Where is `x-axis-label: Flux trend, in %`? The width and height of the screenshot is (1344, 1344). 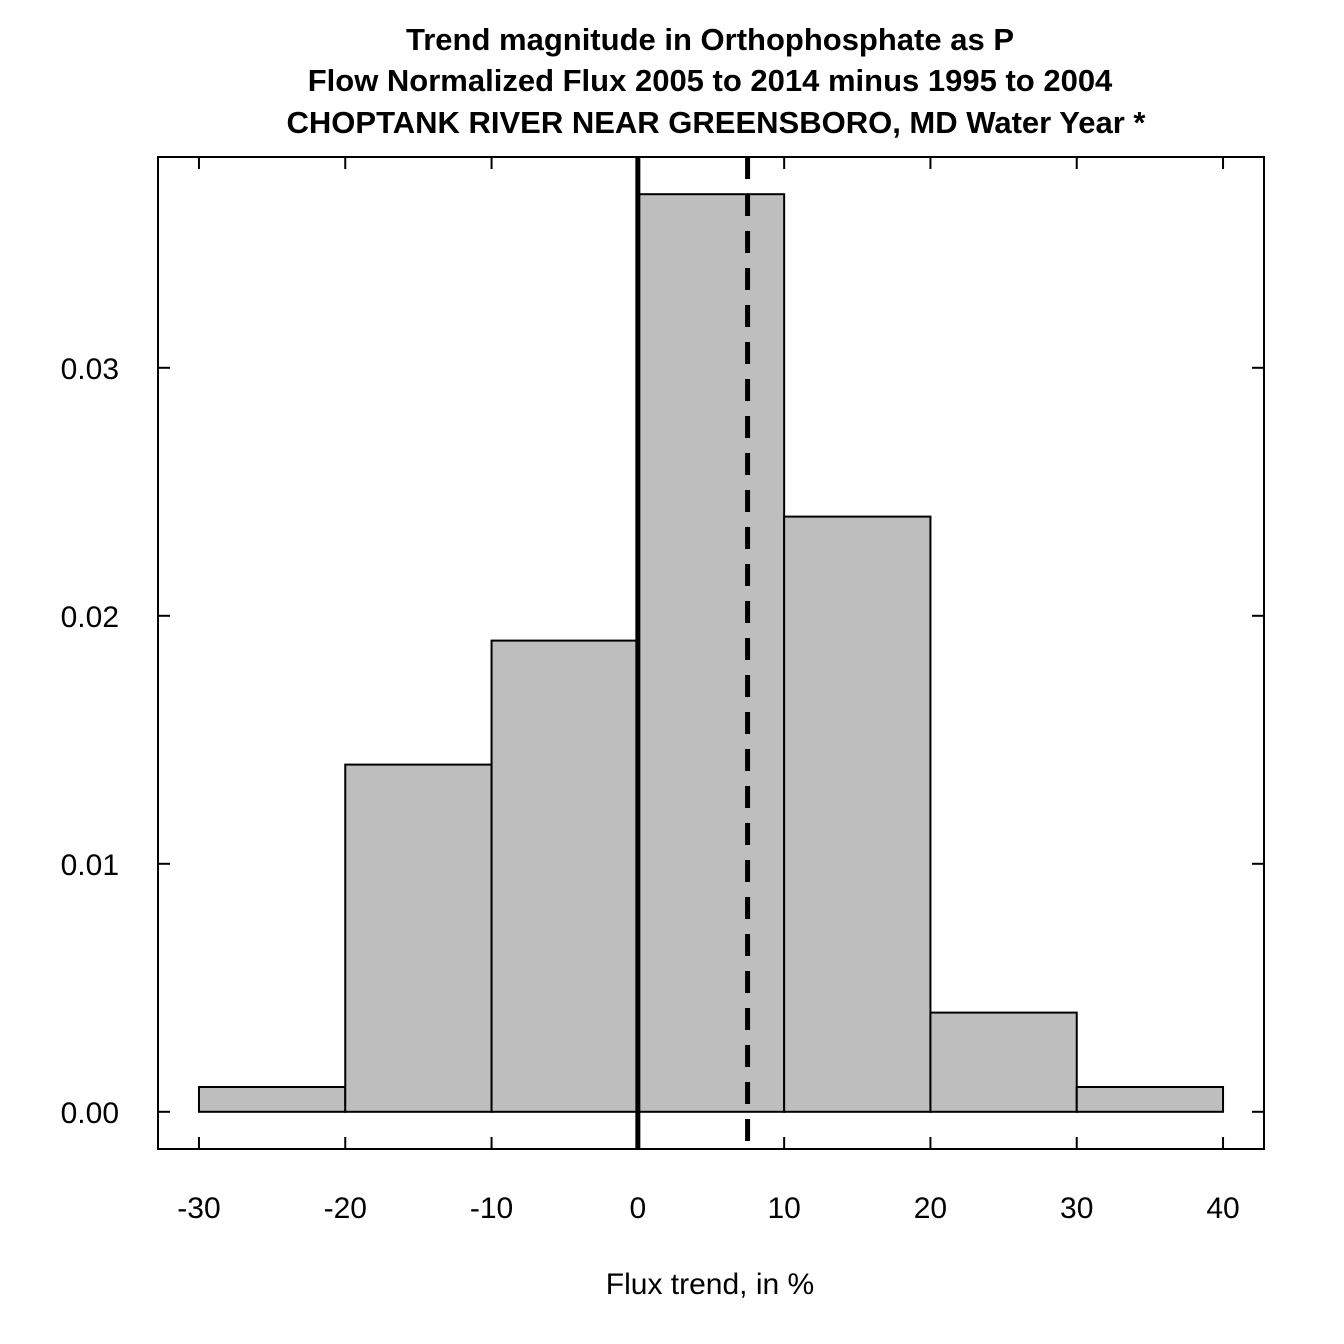 x-axis-label: Flux trend, in % is located at coordinates (710, 1284).